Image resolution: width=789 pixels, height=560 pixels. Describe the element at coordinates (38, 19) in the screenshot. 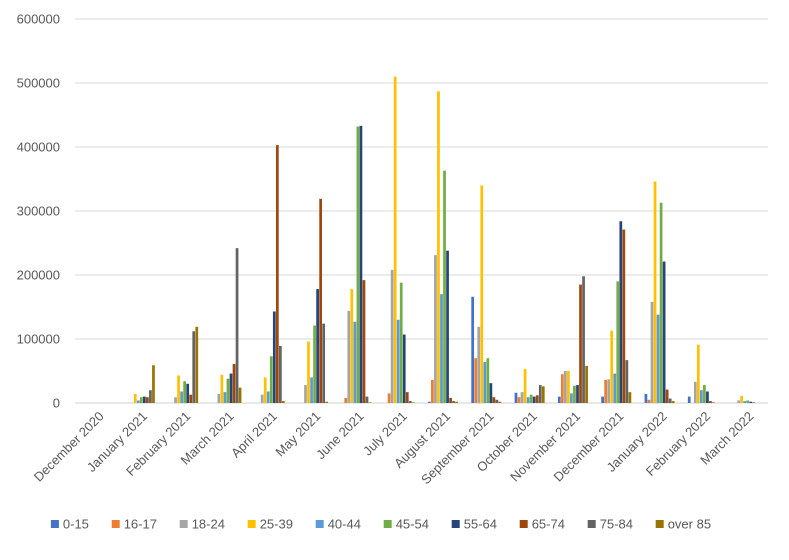

I see `y-tick-label: 600000` at that location.